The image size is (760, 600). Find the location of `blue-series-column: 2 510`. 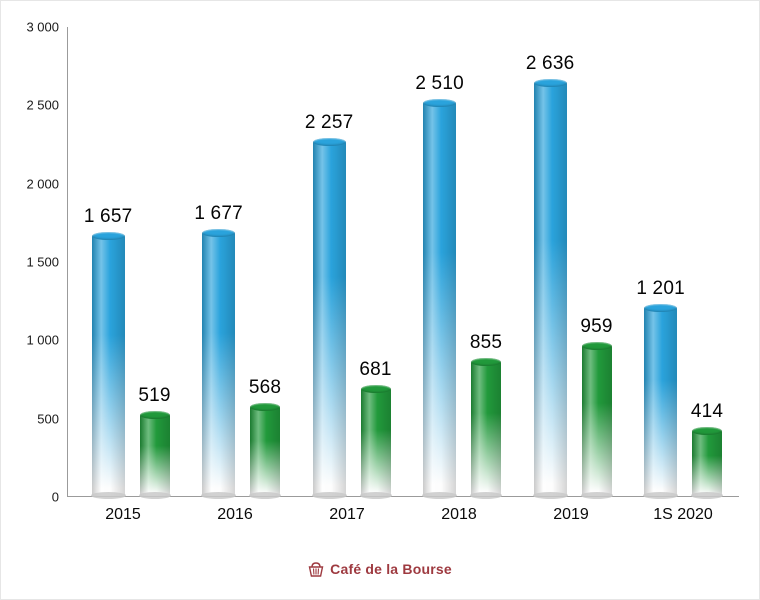

blue-series-column: 2 510 is located at coordinates (439, 286).